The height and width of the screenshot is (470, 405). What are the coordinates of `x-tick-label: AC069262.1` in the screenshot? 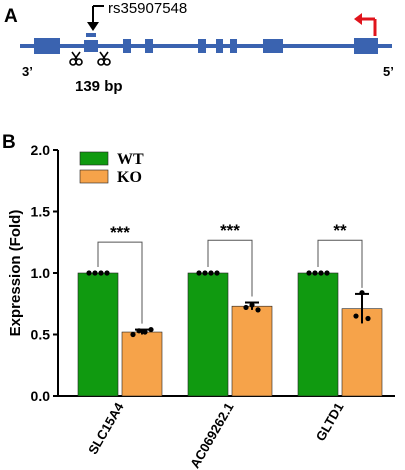 It's located at (211, 435).